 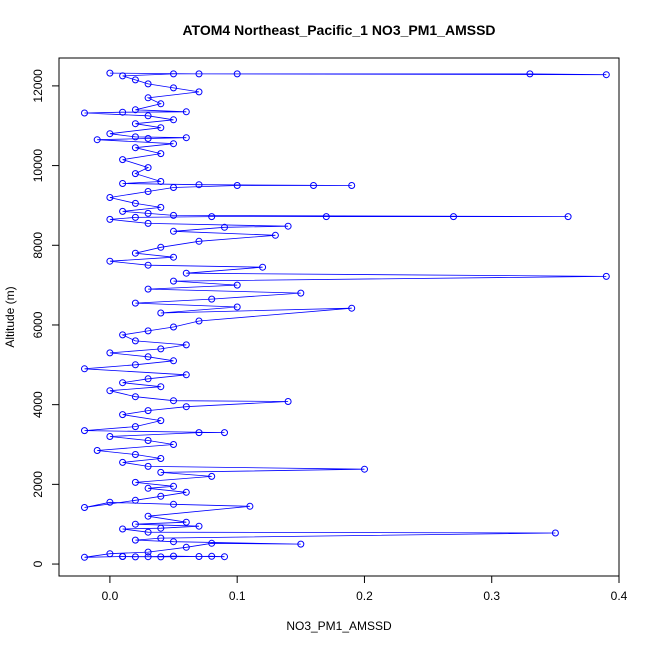 I want to click on y-tick-label: 10000, so click(x=38, y=166).